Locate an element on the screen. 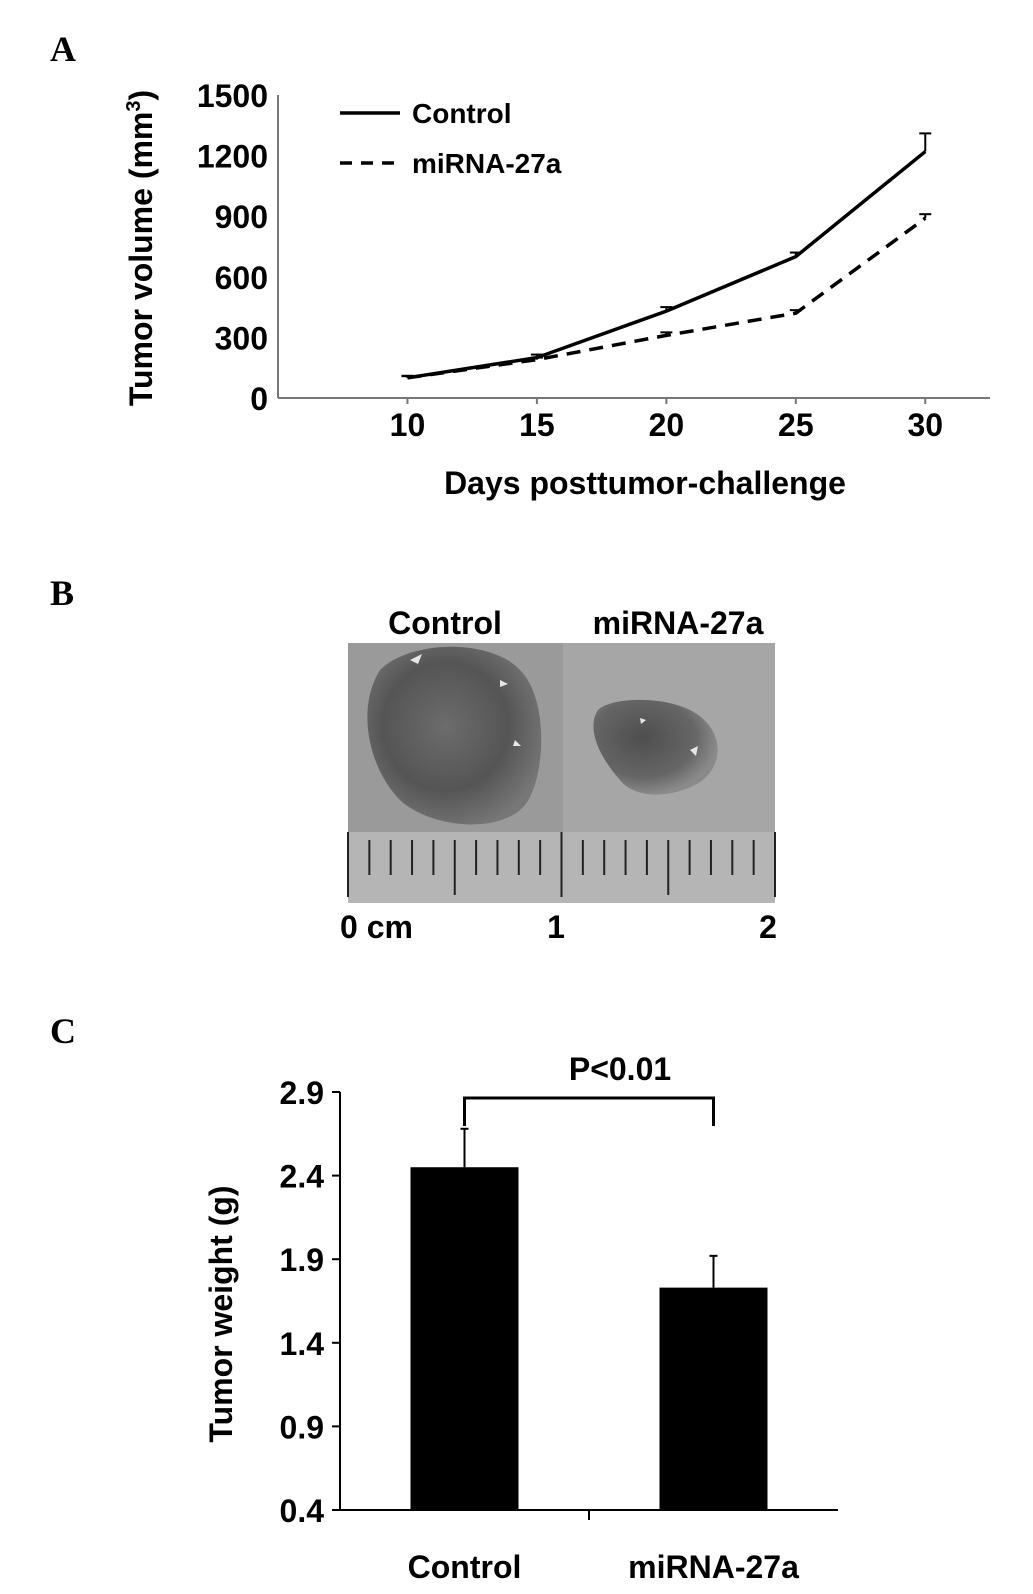 The height and width of the screenshot is (1594, 1033). x-tick-label: 30 is located at coordinates (925, 425).